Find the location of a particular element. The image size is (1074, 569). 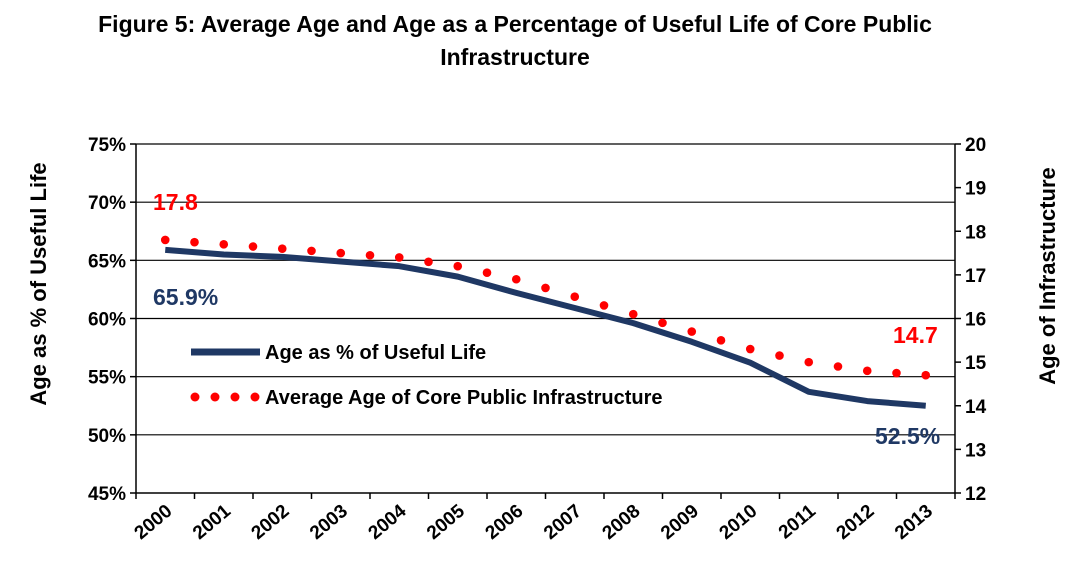

legend-swatch-average-age is located at coordinates (225, 397).